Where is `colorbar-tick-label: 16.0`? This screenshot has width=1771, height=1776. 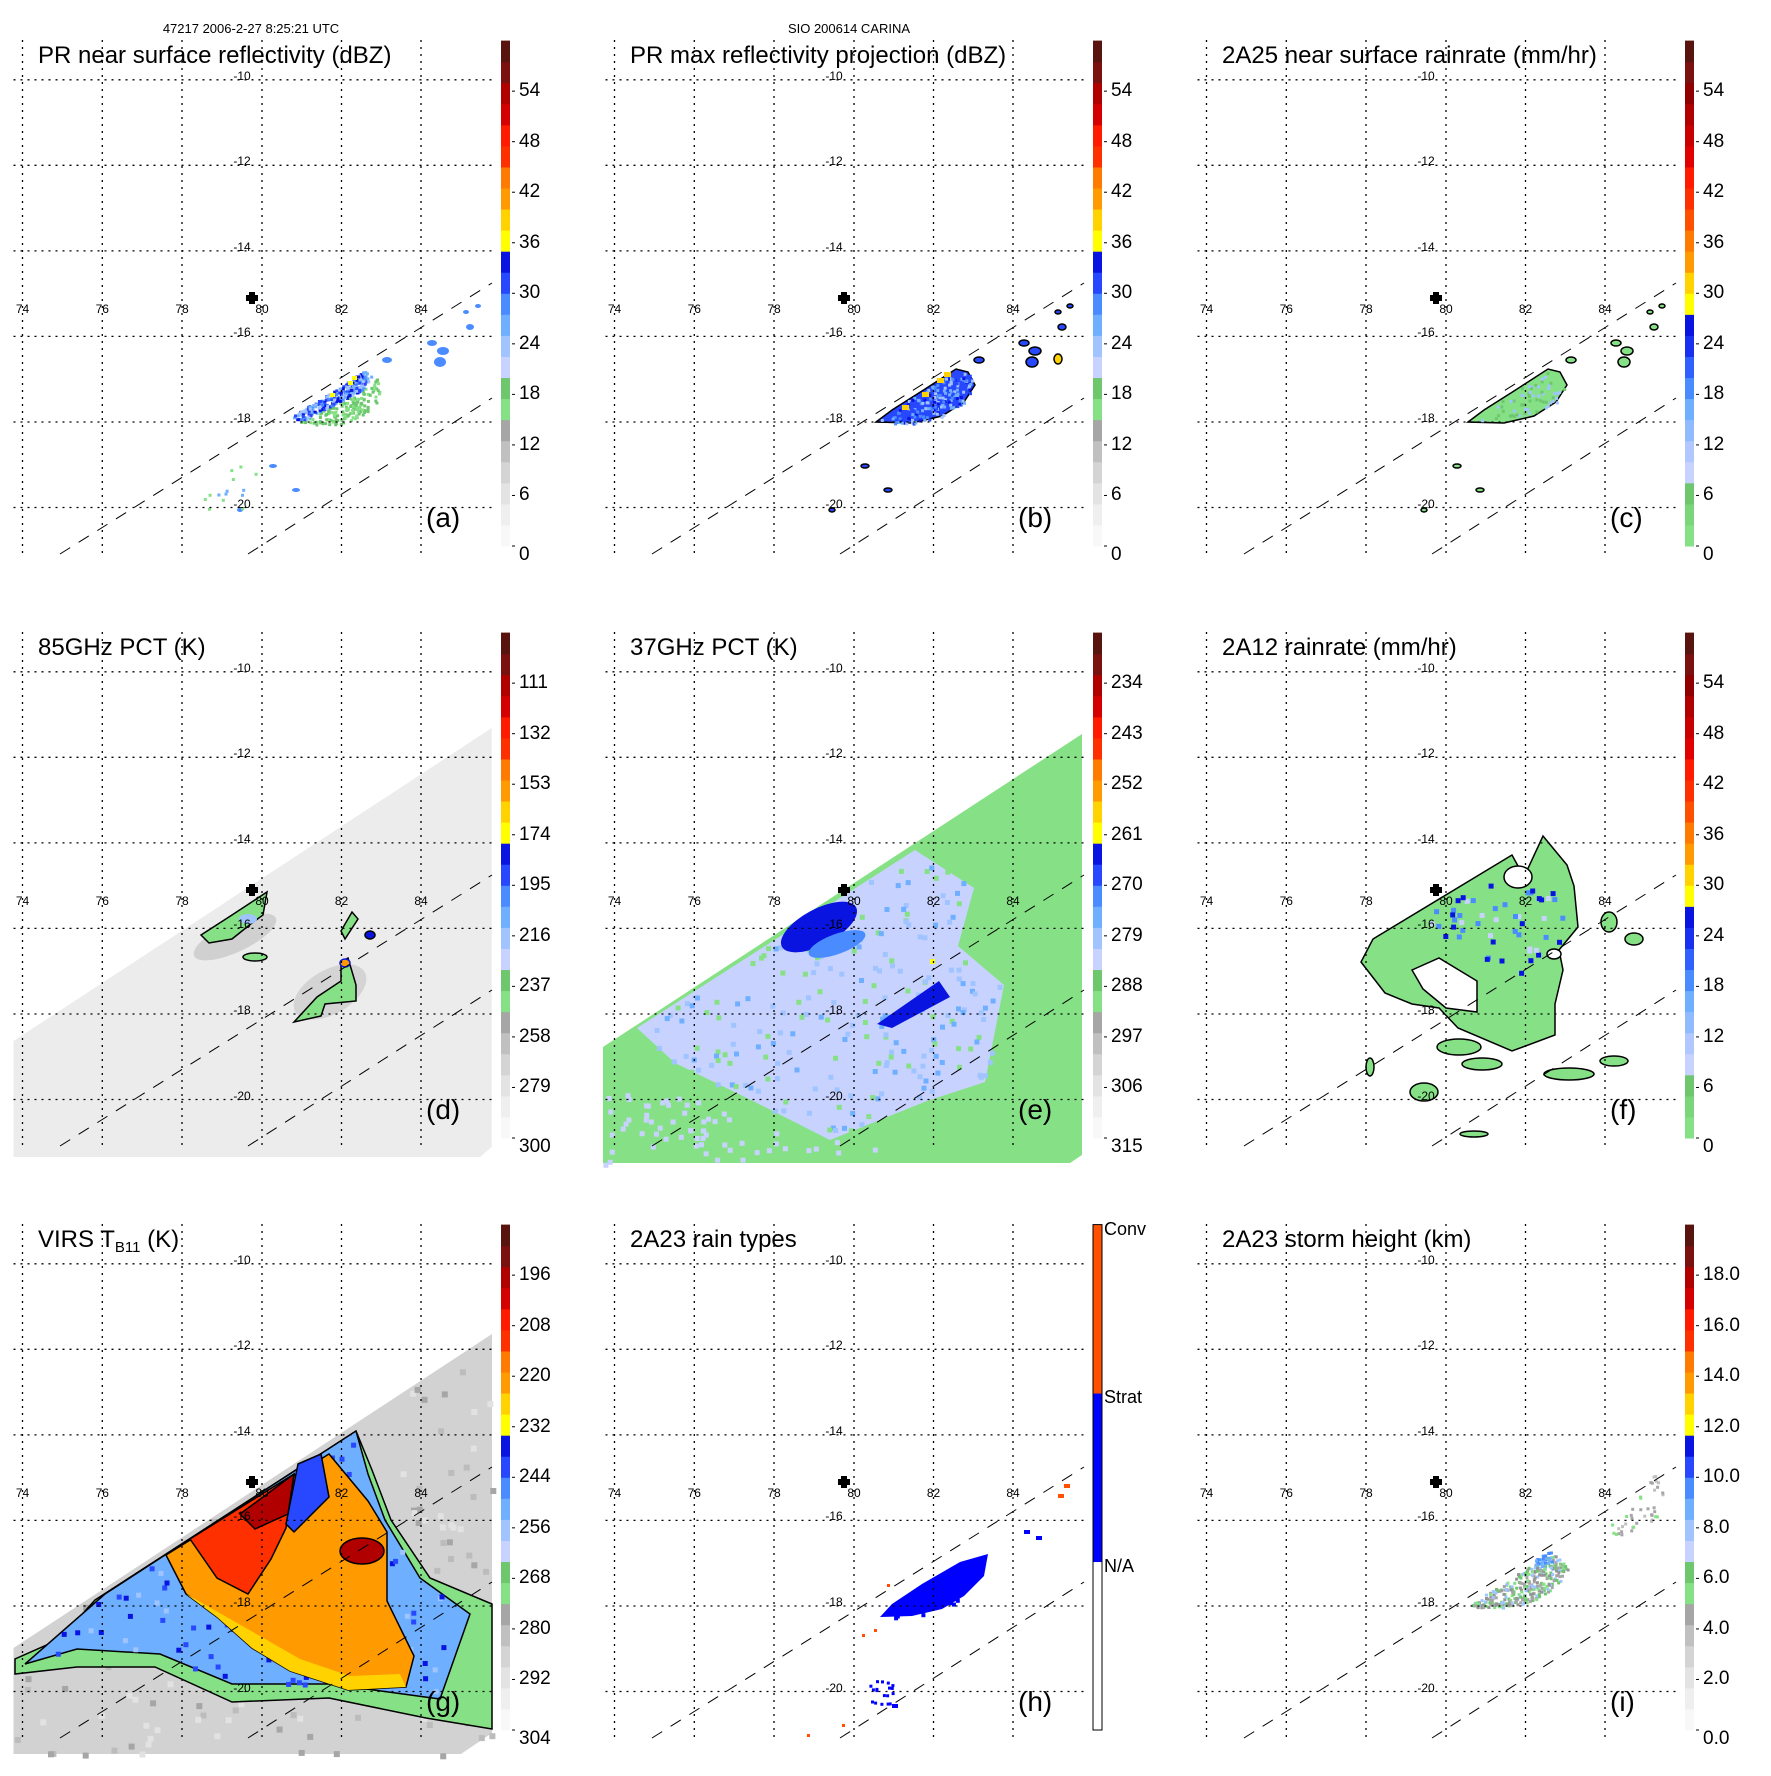 colorbar-tick-label: 16.0 is located at coordinates (1721, 1325).